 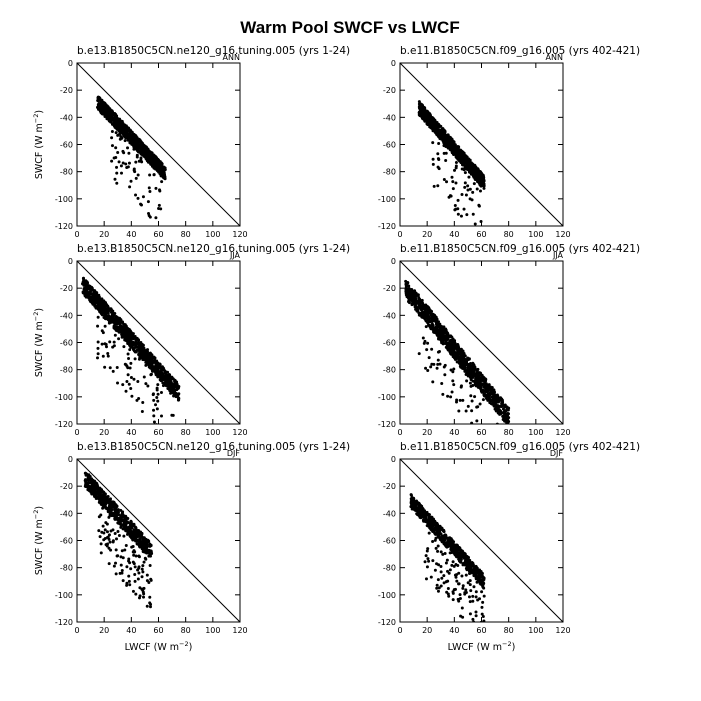 I want to click on y-axis-label: SWCF (W m−2), so click(x=38, y=342).